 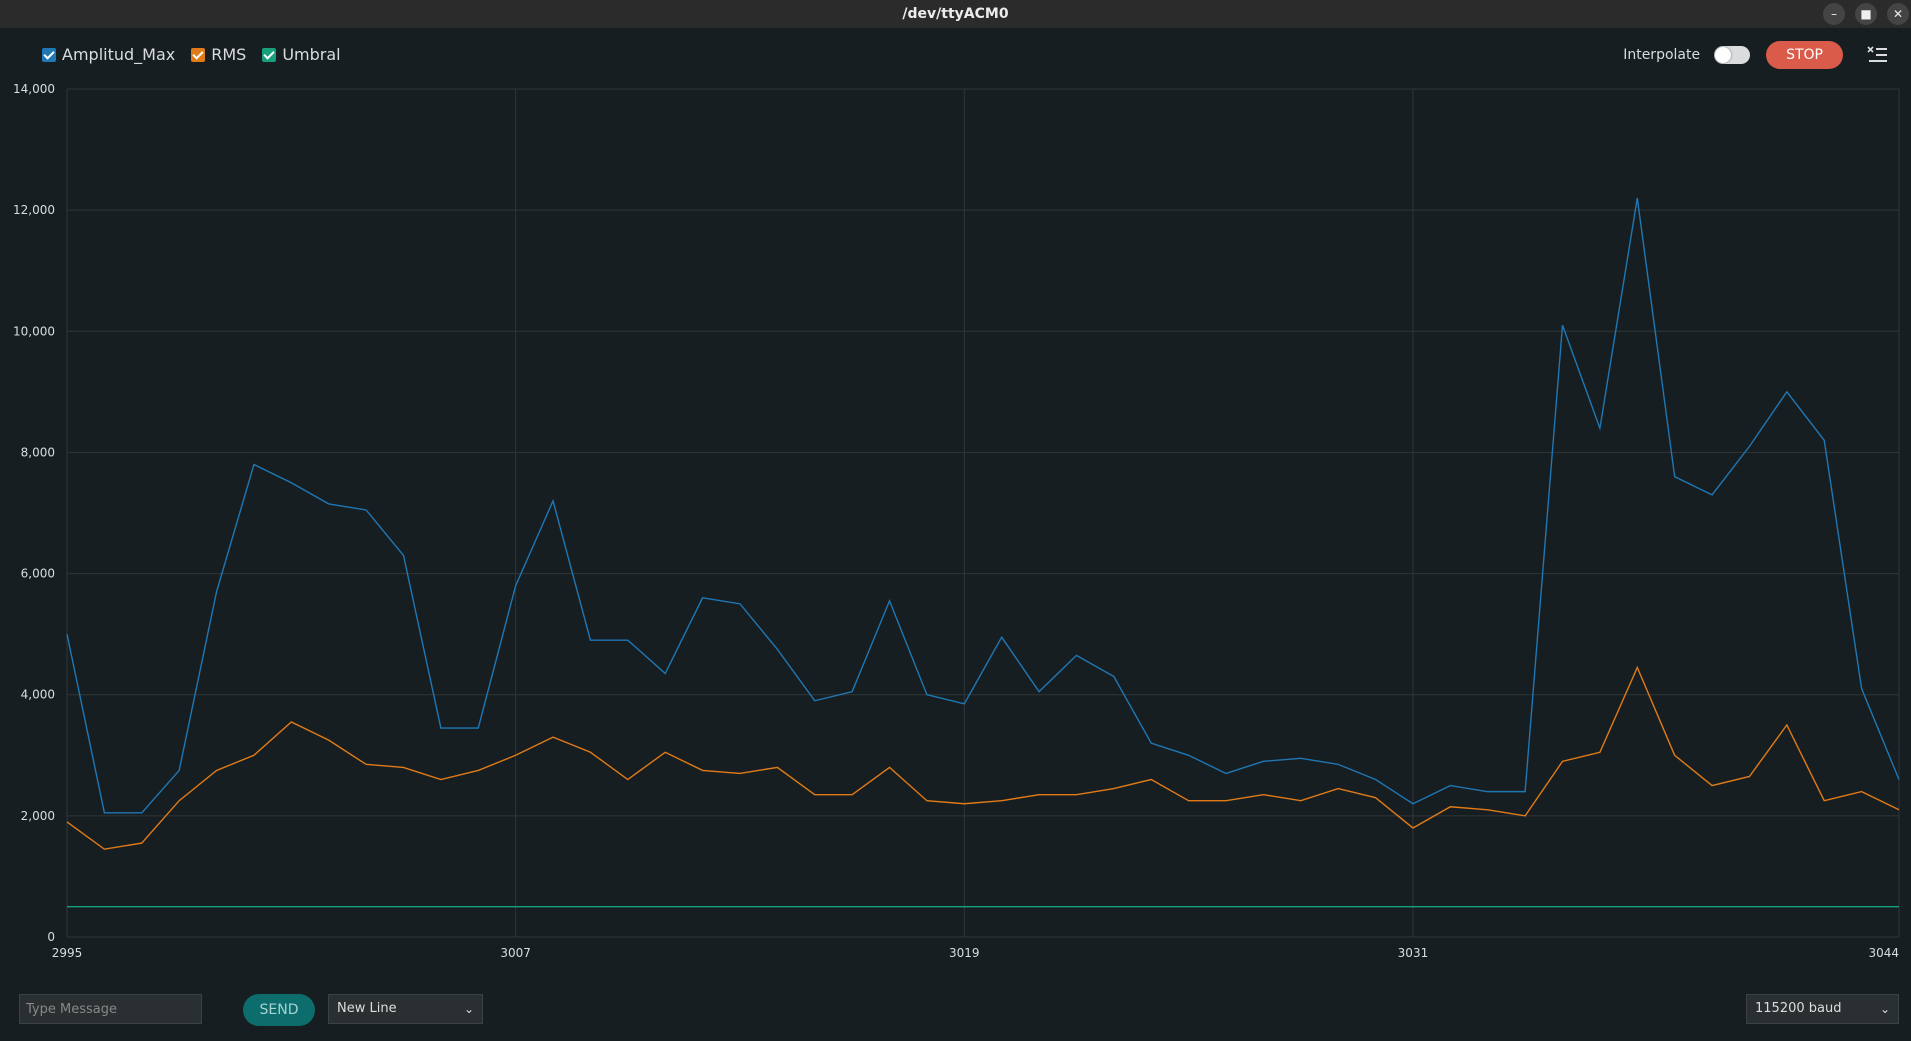 What do you see at coordinates (367, 1008) in the screenshot?
I see `line-ending-value: New Line` at bounding box center [367, 1008].